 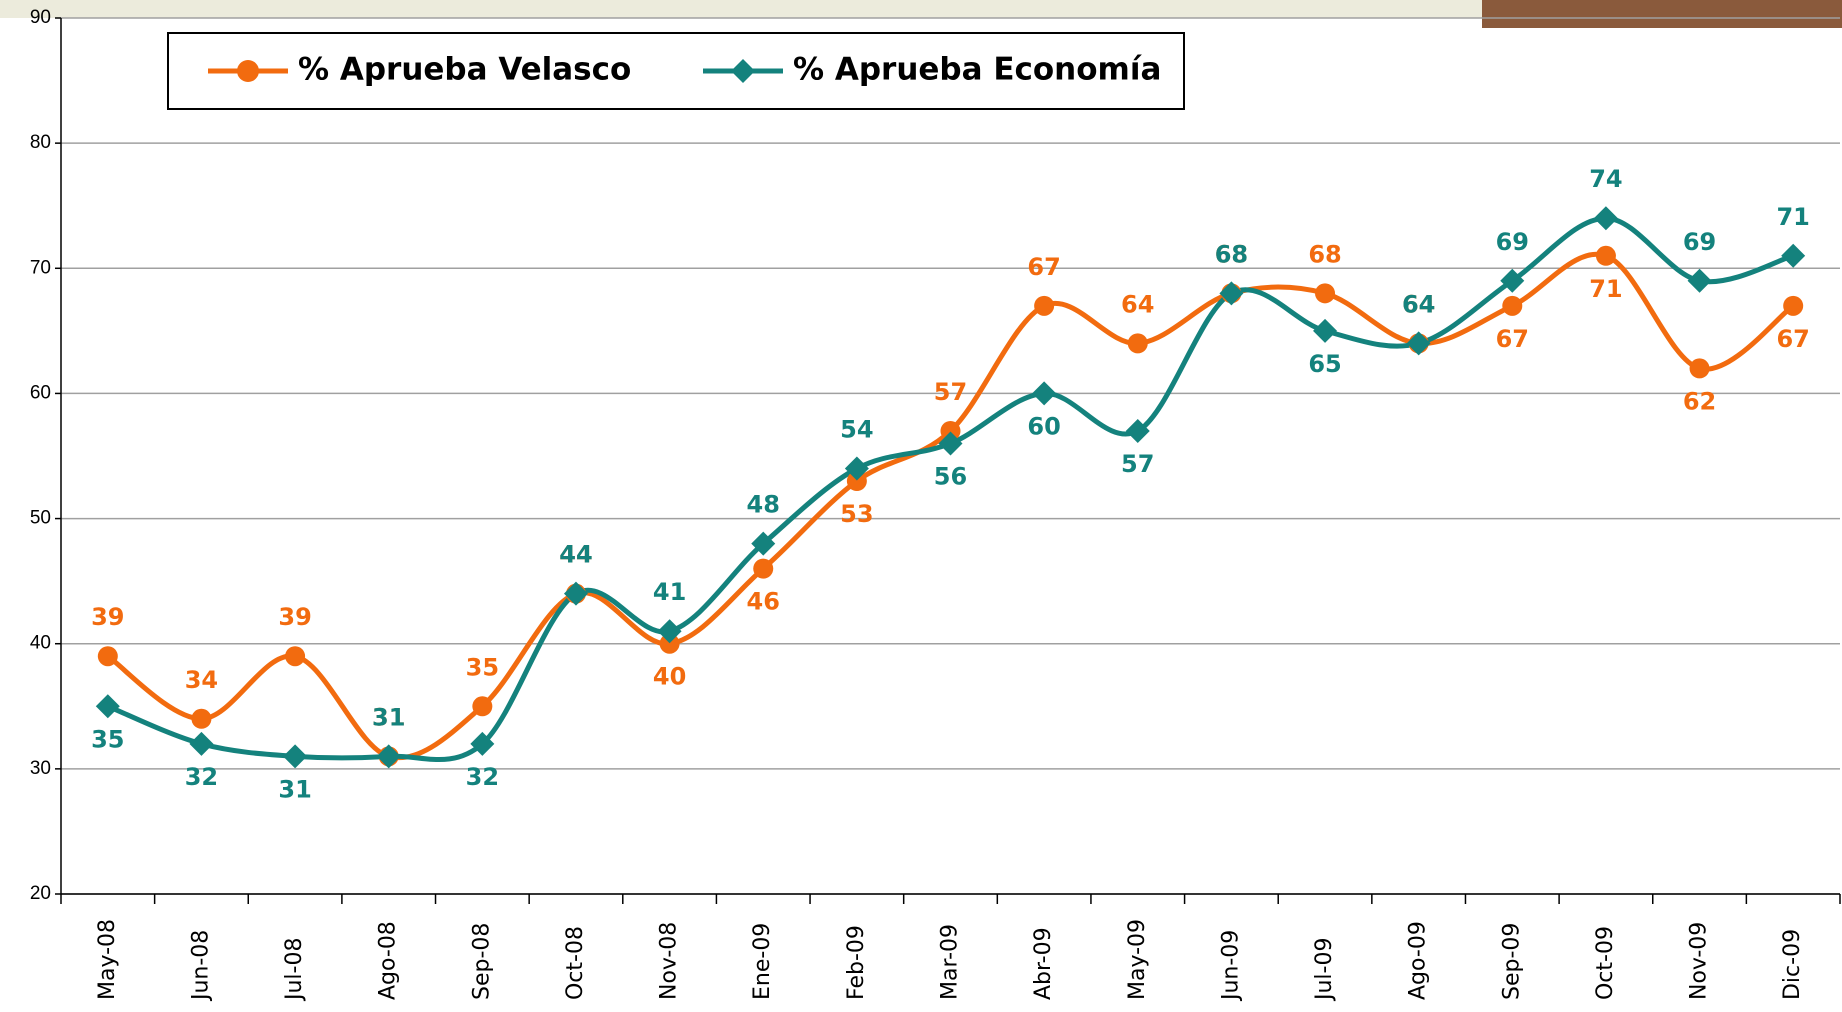 I want to click on y-tick-label: 50, so click(x=40, y=518).